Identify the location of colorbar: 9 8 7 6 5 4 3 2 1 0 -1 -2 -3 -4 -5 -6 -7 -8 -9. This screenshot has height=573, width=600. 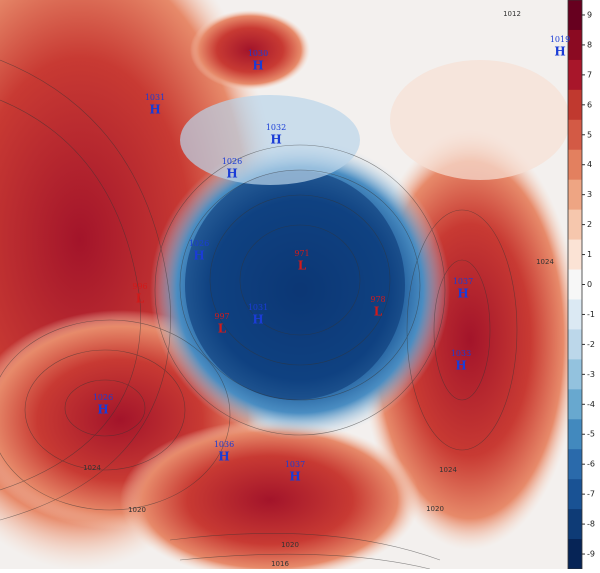
(581, 285).